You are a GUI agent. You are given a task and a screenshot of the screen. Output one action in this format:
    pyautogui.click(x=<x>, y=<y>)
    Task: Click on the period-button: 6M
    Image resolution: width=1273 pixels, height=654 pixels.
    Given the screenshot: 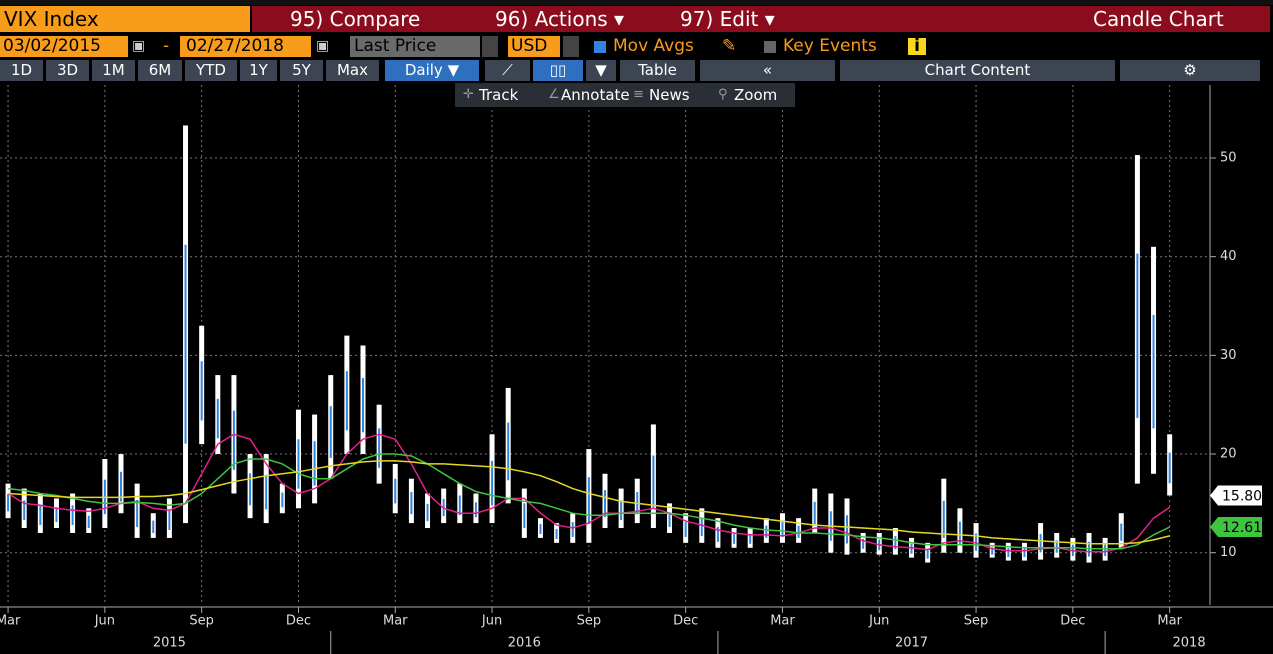 What is the action you would take?
    pyautogui.click(x=160, y=70)
    